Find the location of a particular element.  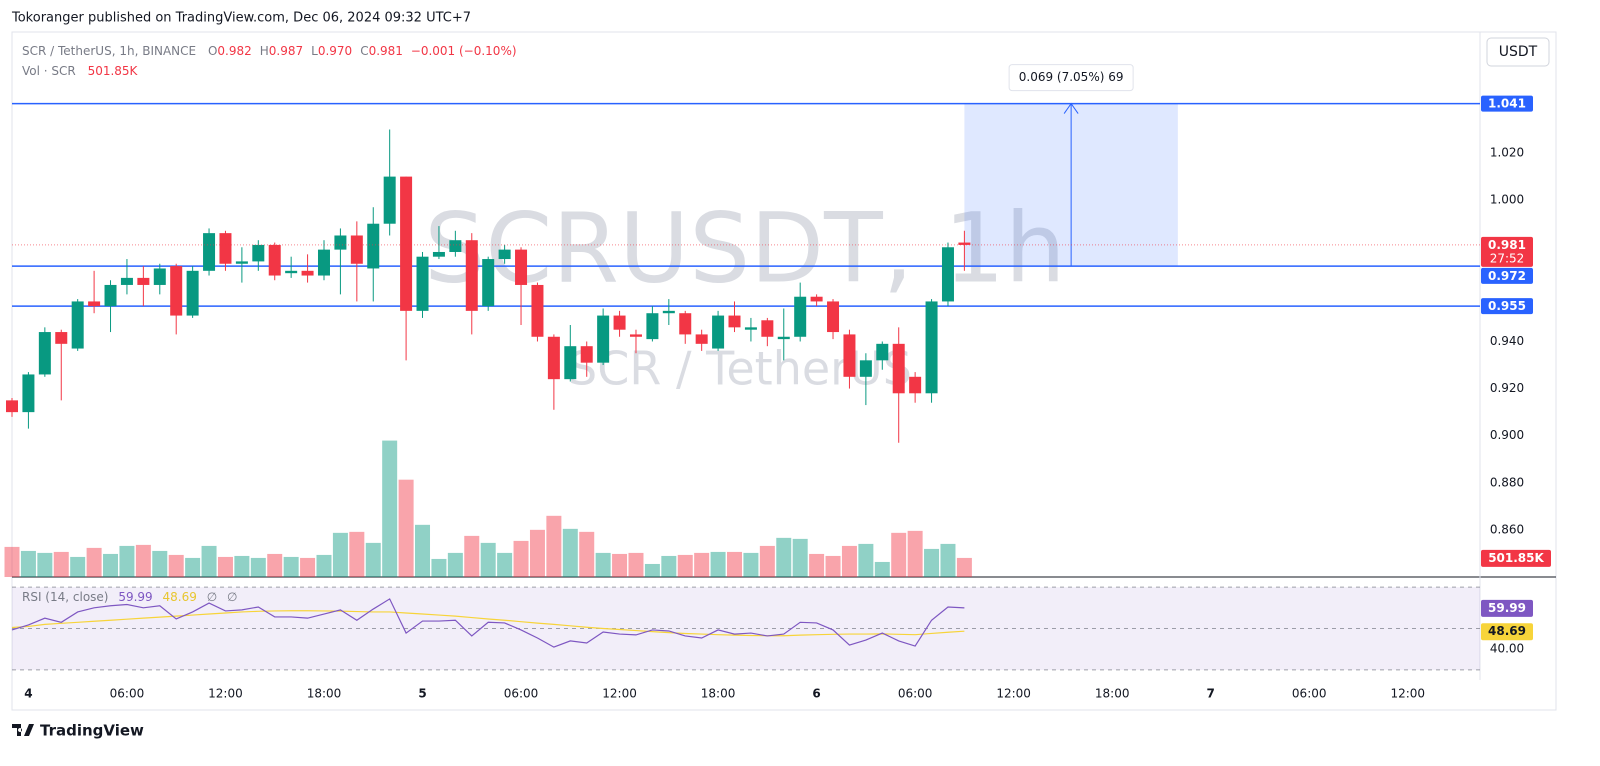

x-tick-label: 6 is located at coordinates (816, 694).